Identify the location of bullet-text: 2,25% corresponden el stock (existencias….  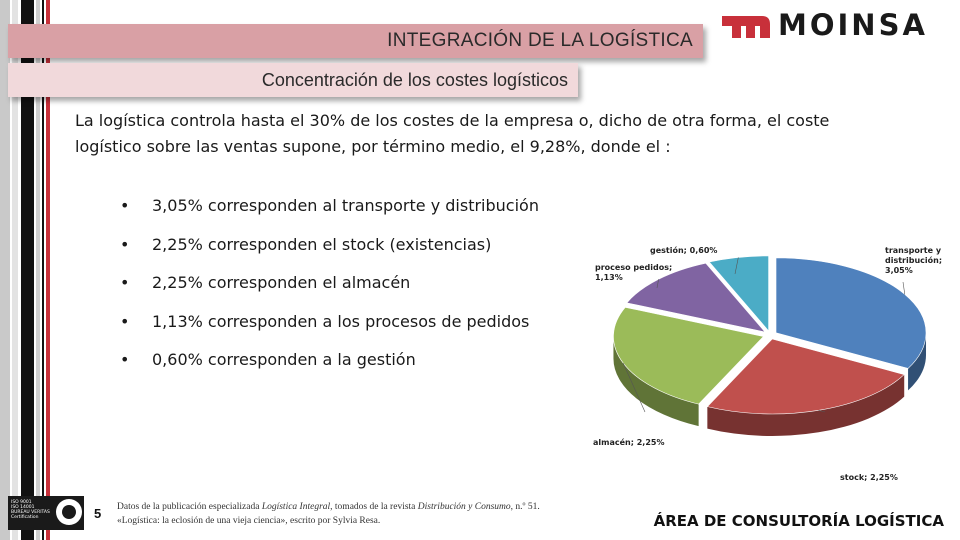
(322, 244).